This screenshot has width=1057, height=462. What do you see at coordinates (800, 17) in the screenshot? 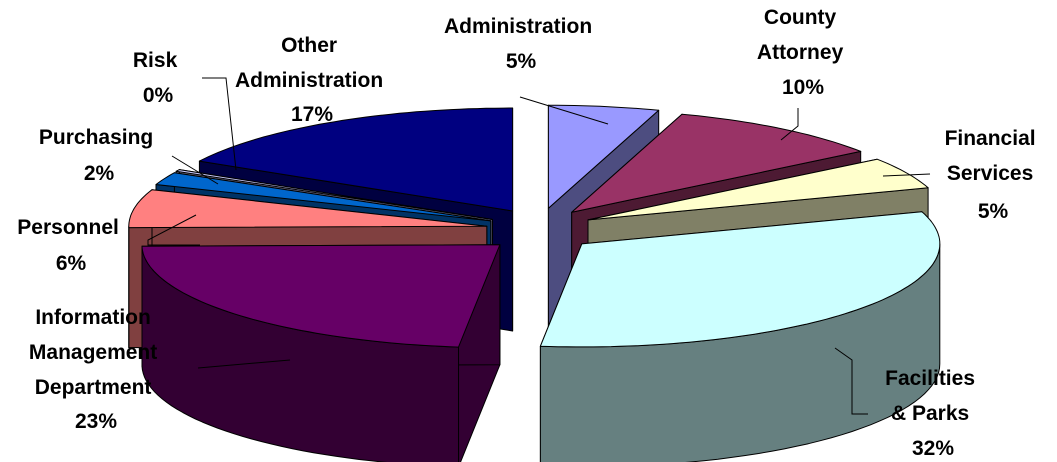
I see `label-line: County` at bounding box center [800, 17].